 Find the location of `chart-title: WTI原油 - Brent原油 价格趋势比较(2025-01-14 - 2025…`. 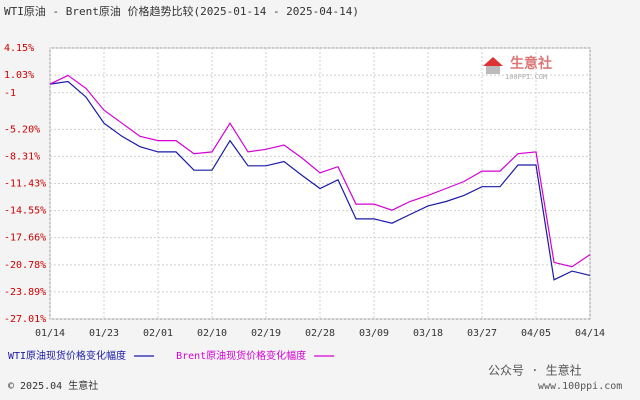

chart-title: WTI原油 - Brent原油 价格趋势比较(2025-01-14 - 2025… is located at coordinates (181, 11).